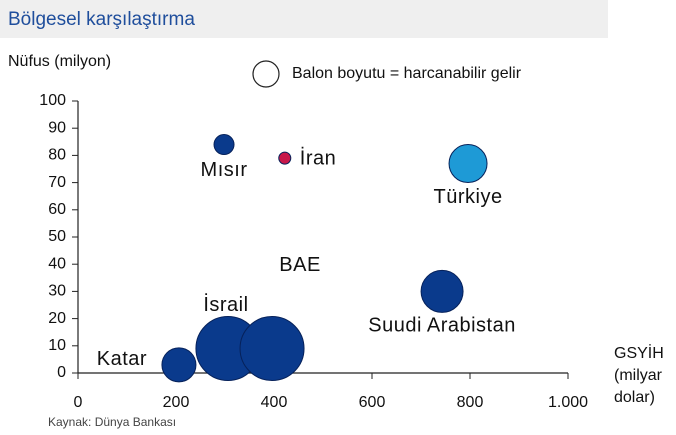 This screenshot has width=676, height=435. I want to click on title-bar, so click(304, 19).